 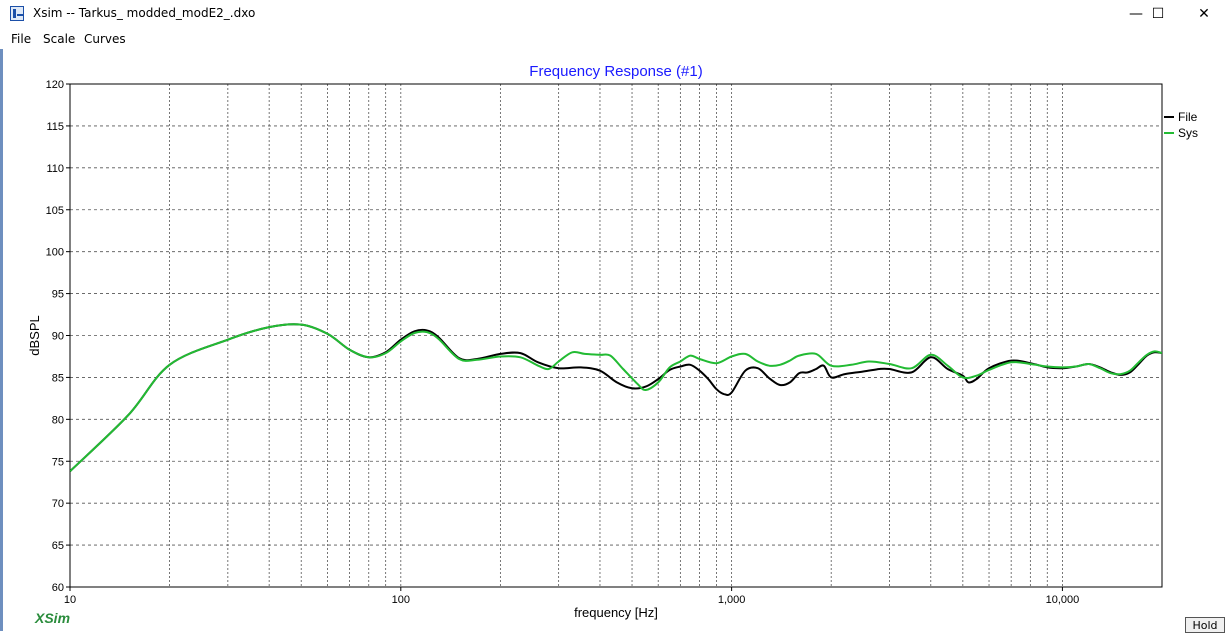 What do you see at coordinates (1136, 14) in the screenshot?
I see `minimize-button: —` at bounding box center [1136, 14].